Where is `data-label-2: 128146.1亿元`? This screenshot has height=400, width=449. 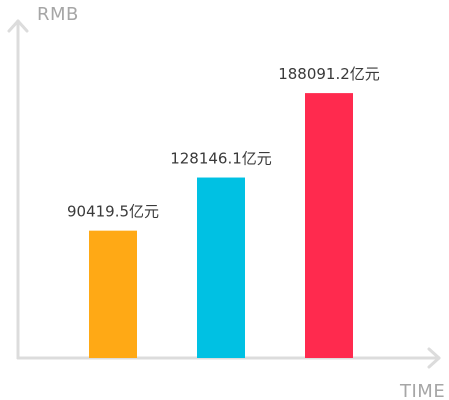 data-label-2: 128146.1亿元 is located at coordinates (221, 159).